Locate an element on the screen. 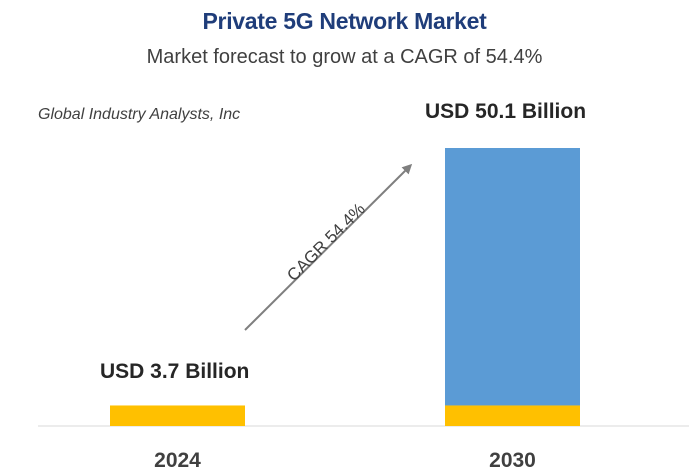 The width and height of the screenshot is (689, 476). cagr-label: CAGR 54.4% is located at coordinates (326, 242).